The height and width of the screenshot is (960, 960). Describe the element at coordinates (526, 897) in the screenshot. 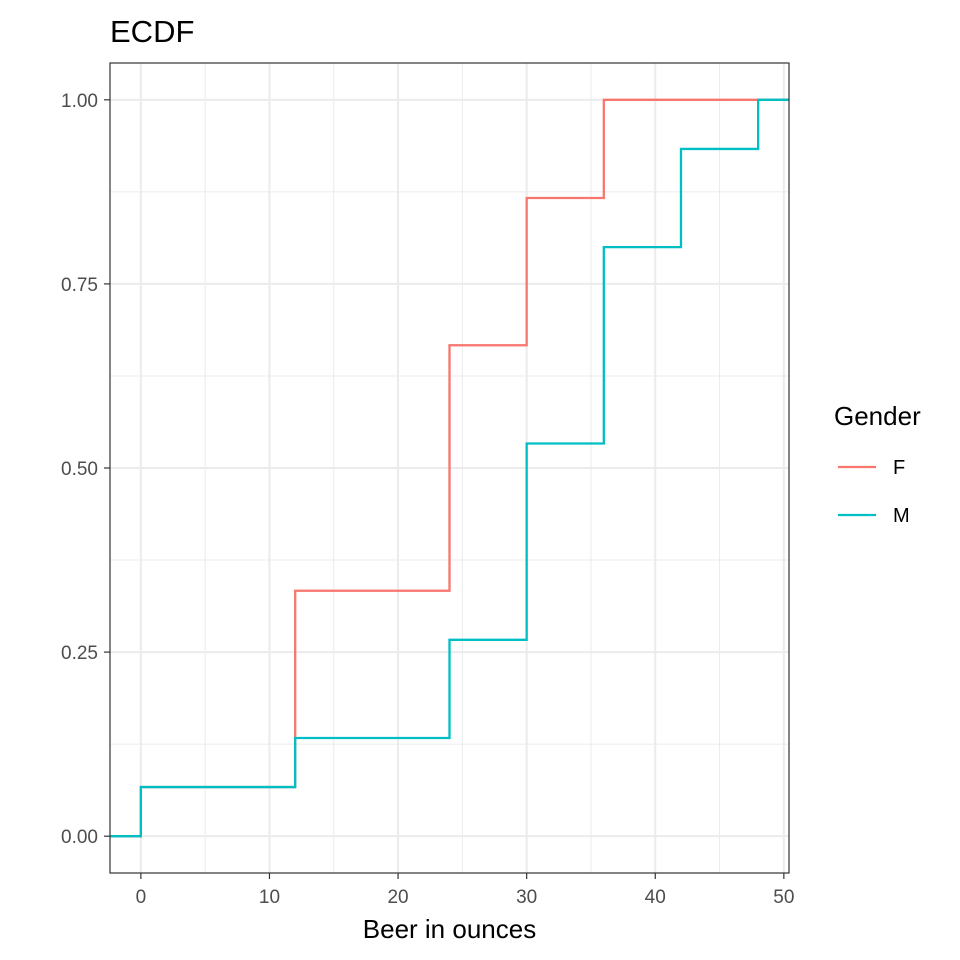

I see `x-tick-label: 30` at that location.